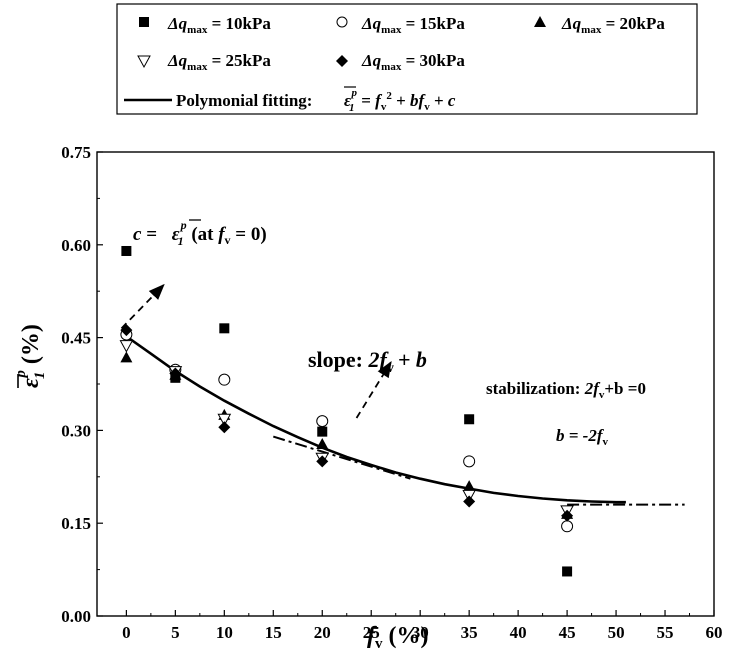  I want to click on y-tick-label: 0.15, so click(76, 523).